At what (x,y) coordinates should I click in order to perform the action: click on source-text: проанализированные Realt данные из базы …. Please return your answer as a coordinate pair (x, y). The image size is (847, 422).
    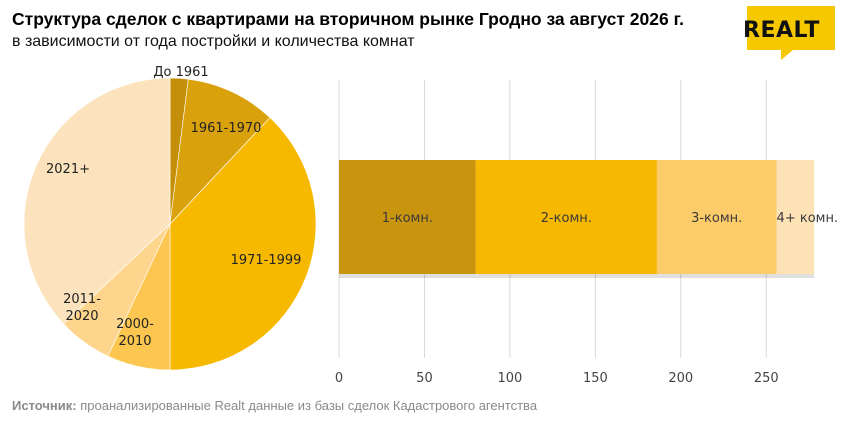
    Looking at the image, I should click on (307, 405).